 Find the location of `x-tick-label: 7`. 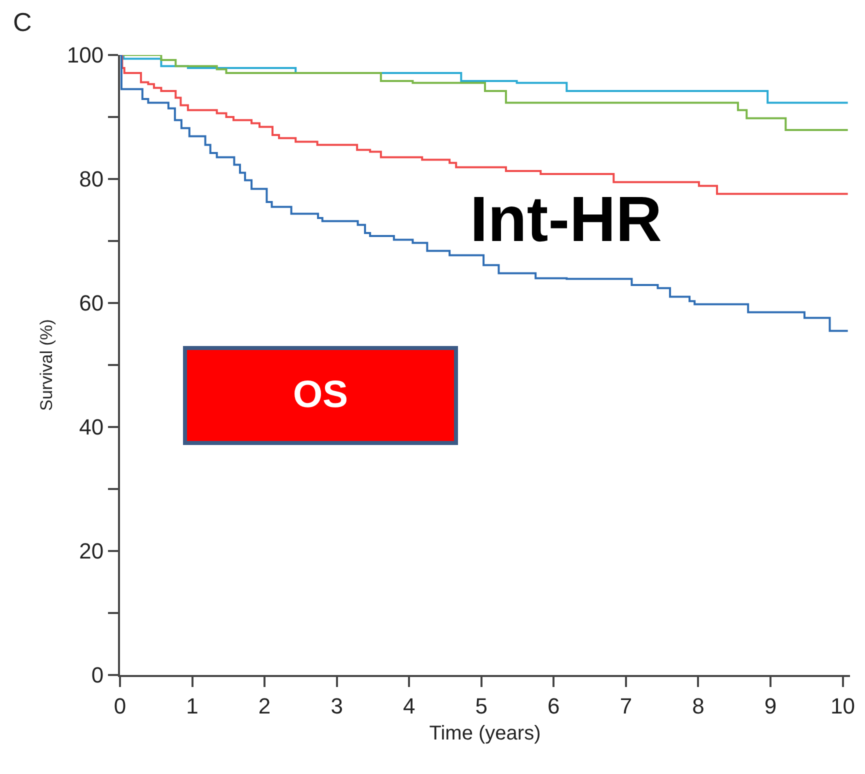

x-tick-label: 7 is located at coordinates (626, 705).